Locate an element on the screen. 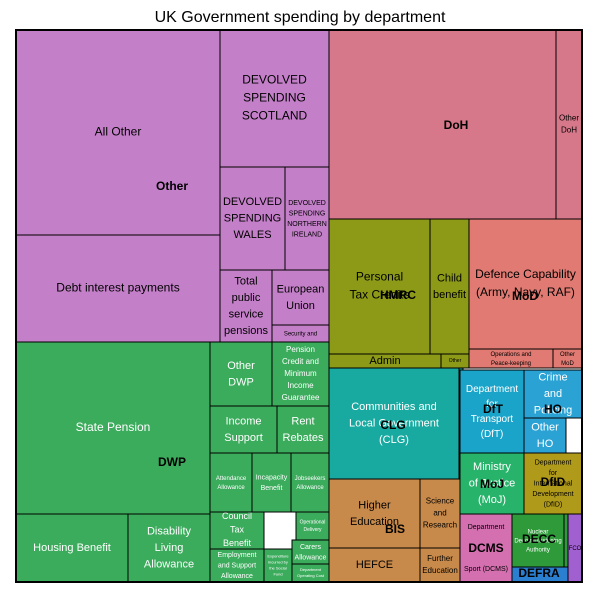 The image size is (606, 600). treemap-cell-label-personal-tax-credits: Personal Tax Credits is located at coordinates (379, 286).